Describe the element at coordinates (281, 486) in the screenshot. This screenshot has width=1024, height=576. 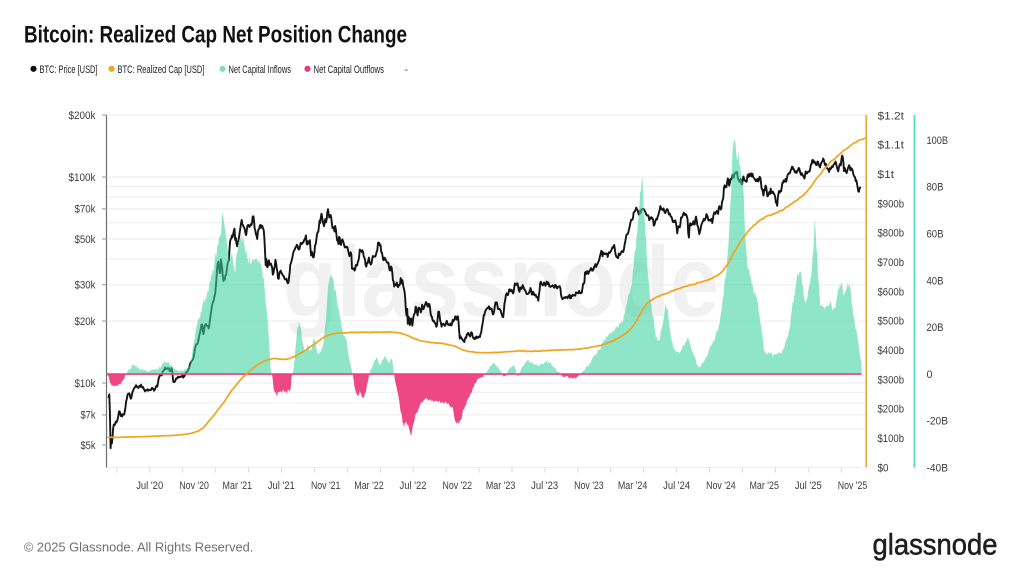
I see `svg-text: Jul '21` at that location.